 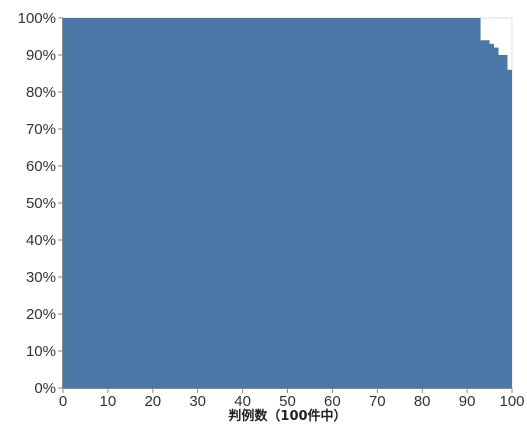 What do you see at coordinates (41, 277) in the screenshot?
I see `y-tick-label: 30%` at bounding box center [41, 277].